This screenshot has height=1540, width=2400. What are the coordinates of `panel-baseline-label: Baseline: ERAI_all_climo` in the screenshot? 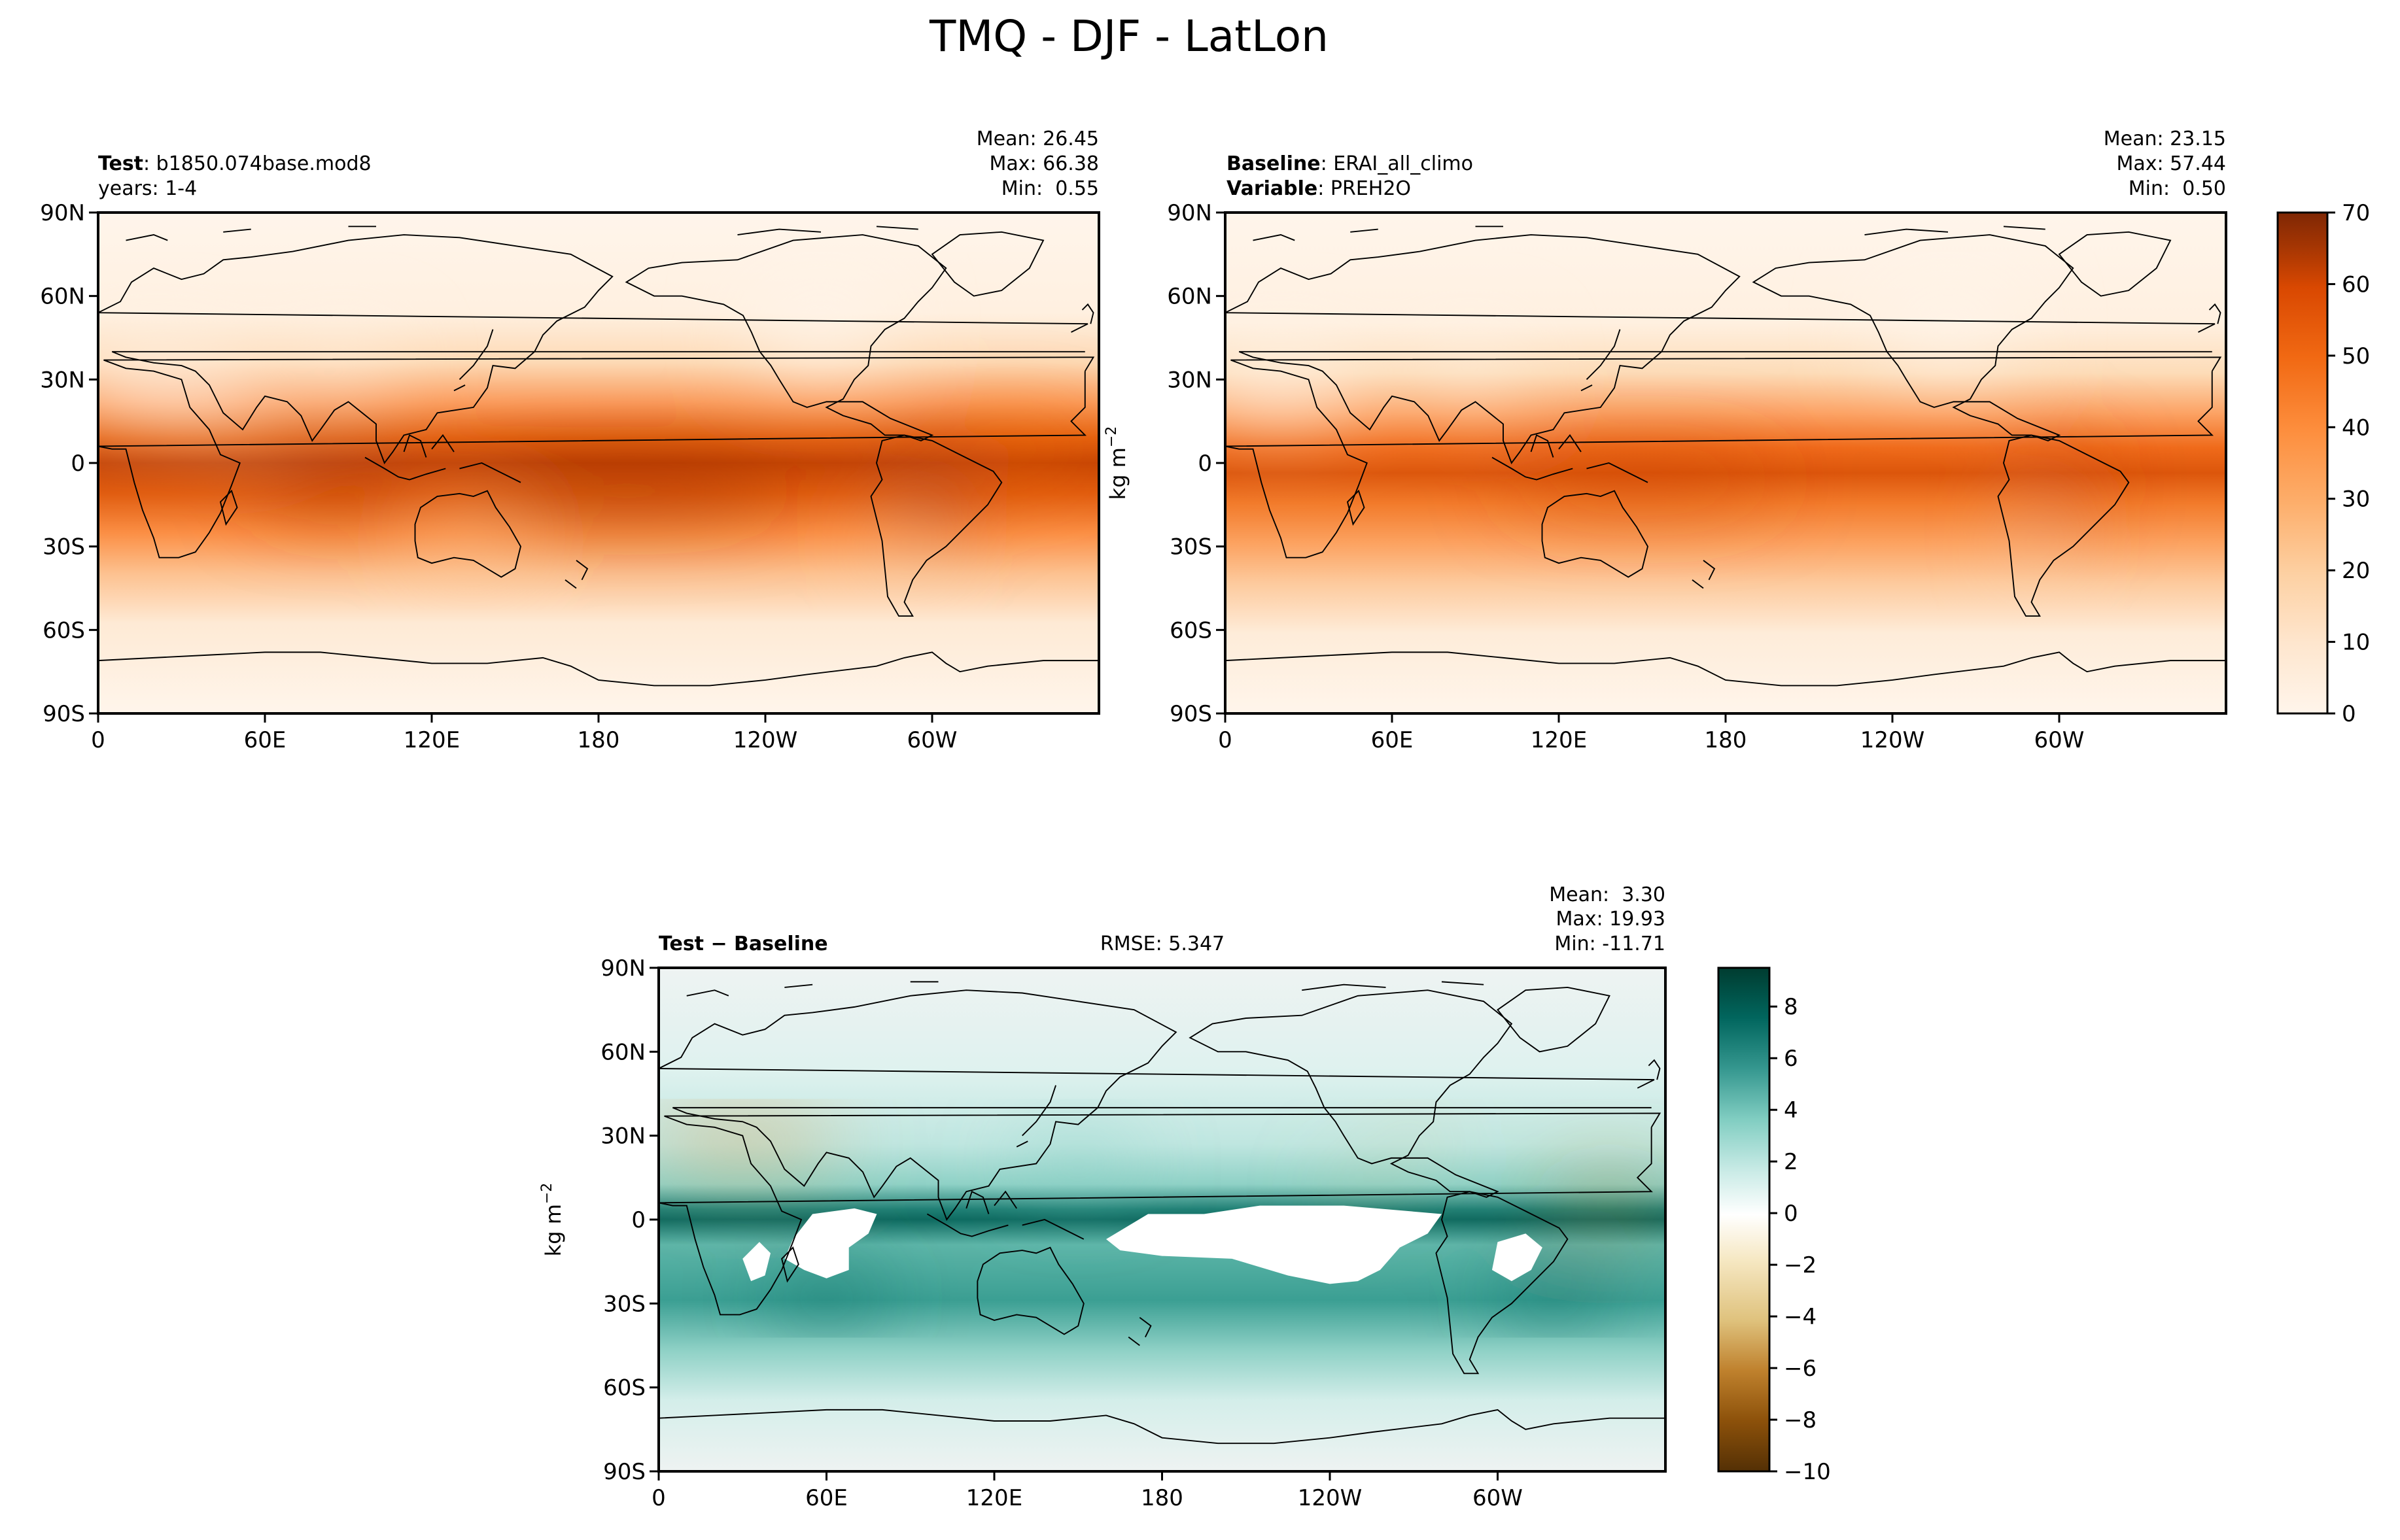 It's located at (1350, 163).